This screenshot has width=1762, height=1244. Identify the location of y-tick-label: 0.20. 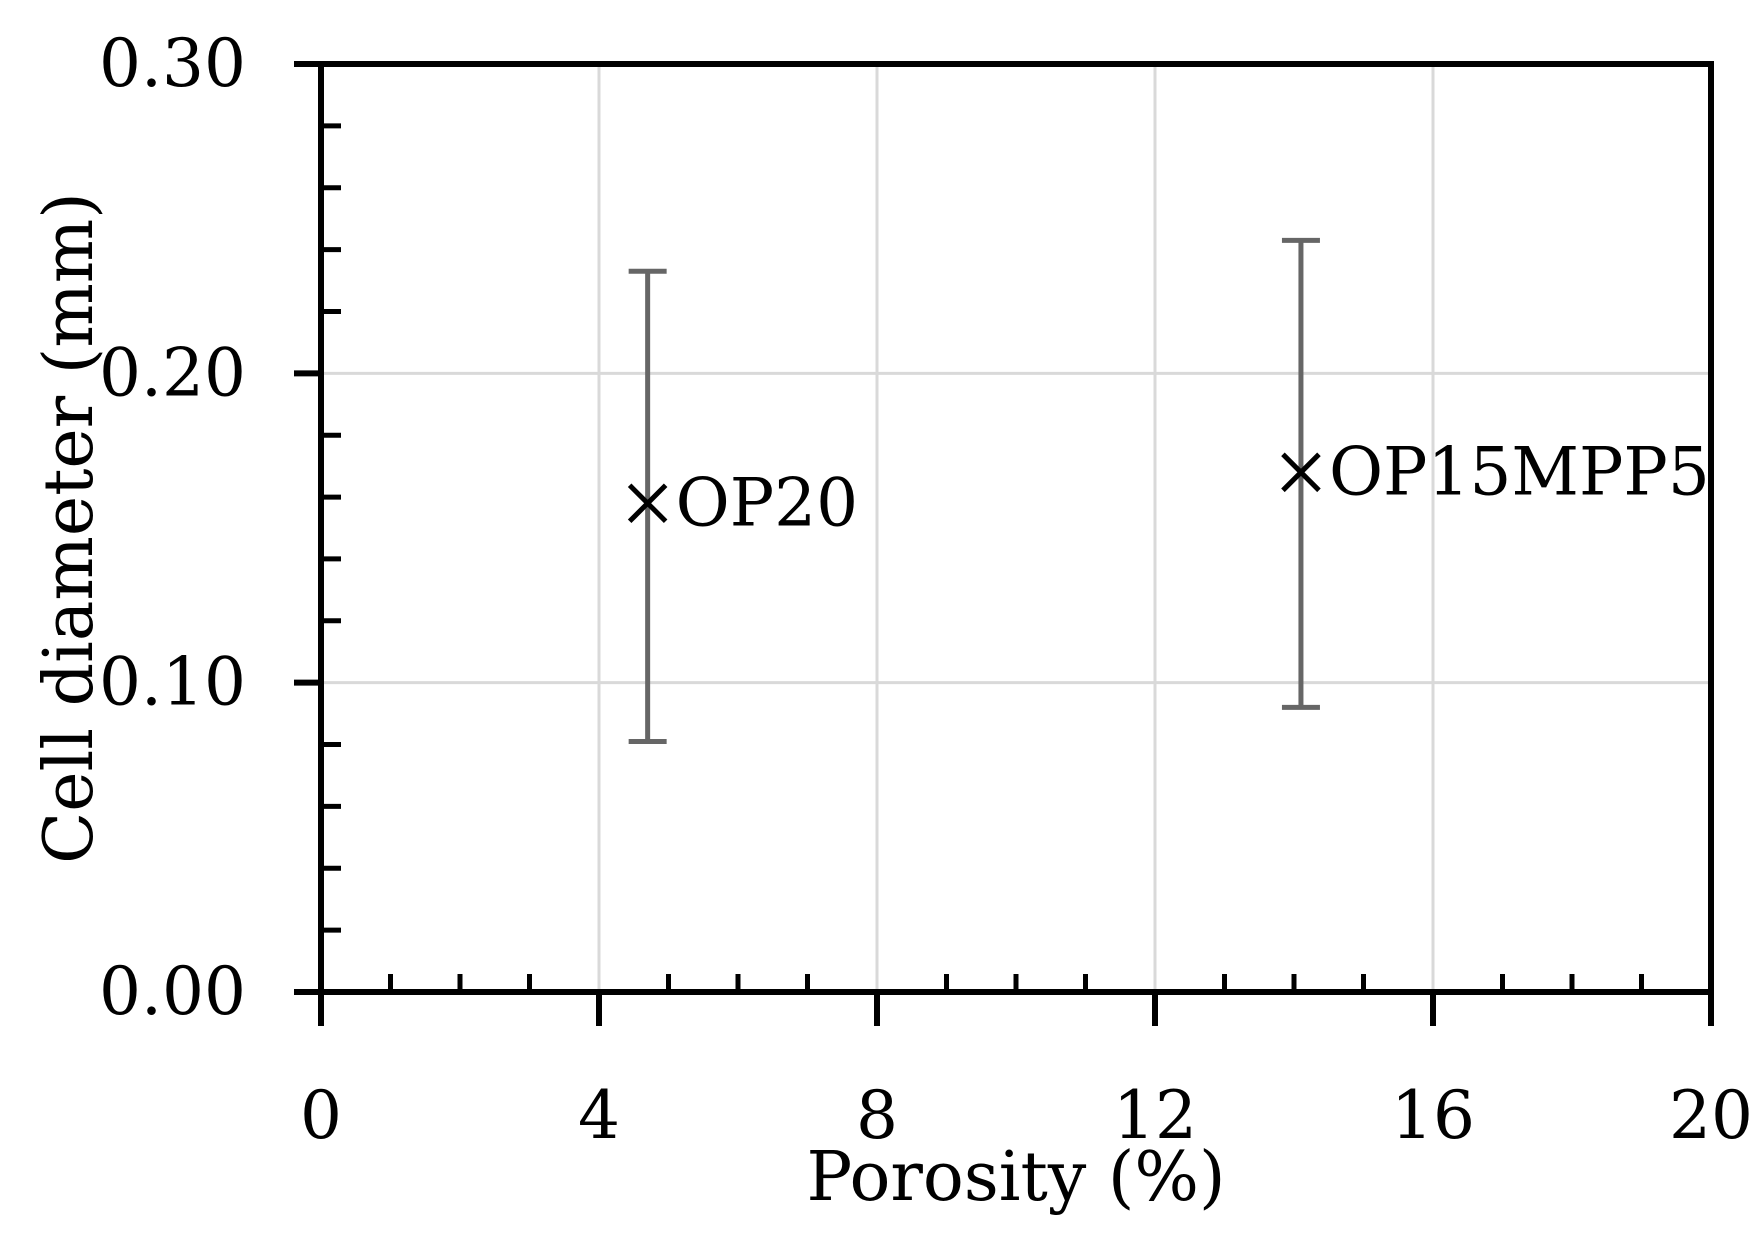
(172, 372).